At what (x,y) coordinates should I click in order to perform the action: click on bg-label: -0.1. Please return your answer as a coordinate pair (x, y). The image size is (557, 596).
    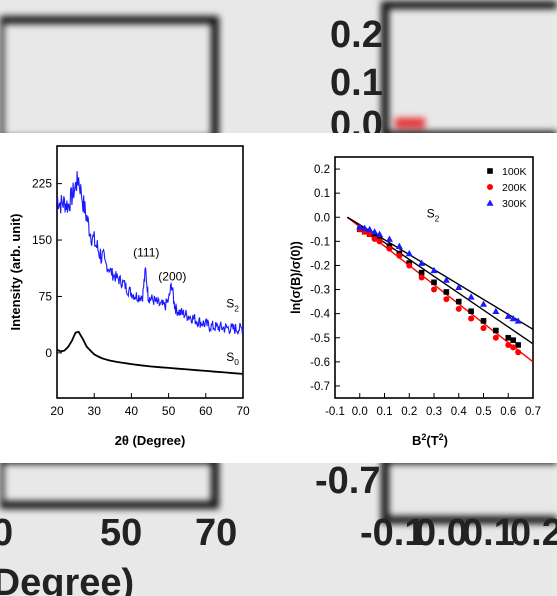
    Looking at the image, I should click on (393, 533).